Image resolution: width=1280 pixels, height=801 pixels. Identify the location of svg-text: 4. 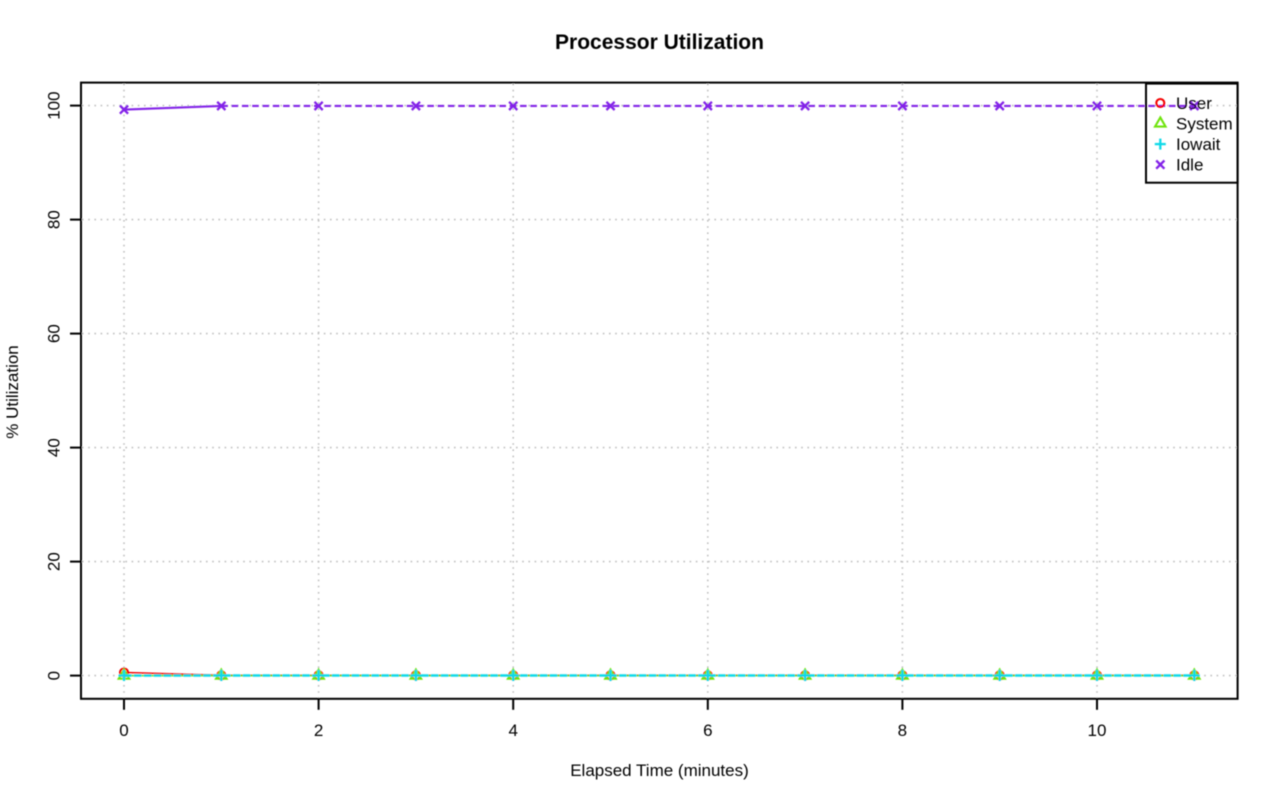
(512, 730).